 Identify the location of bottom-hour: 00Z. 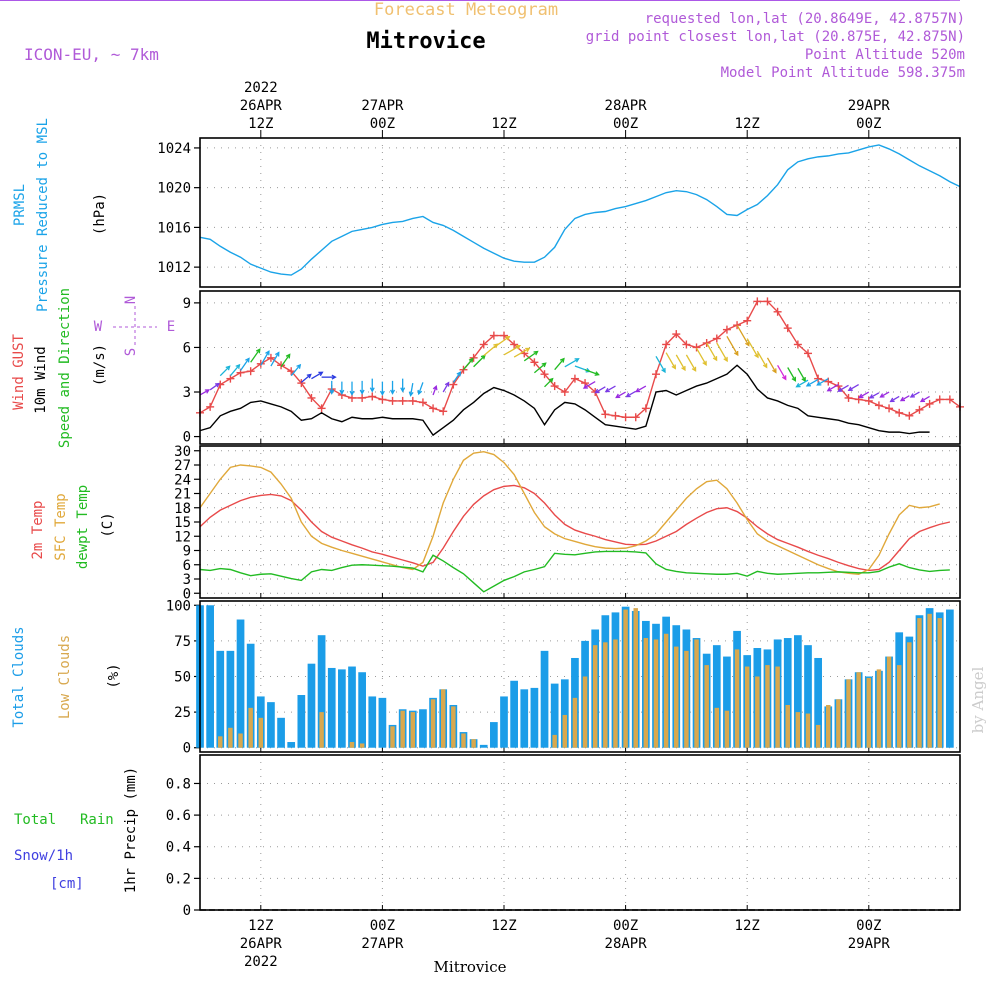
(868, 926).